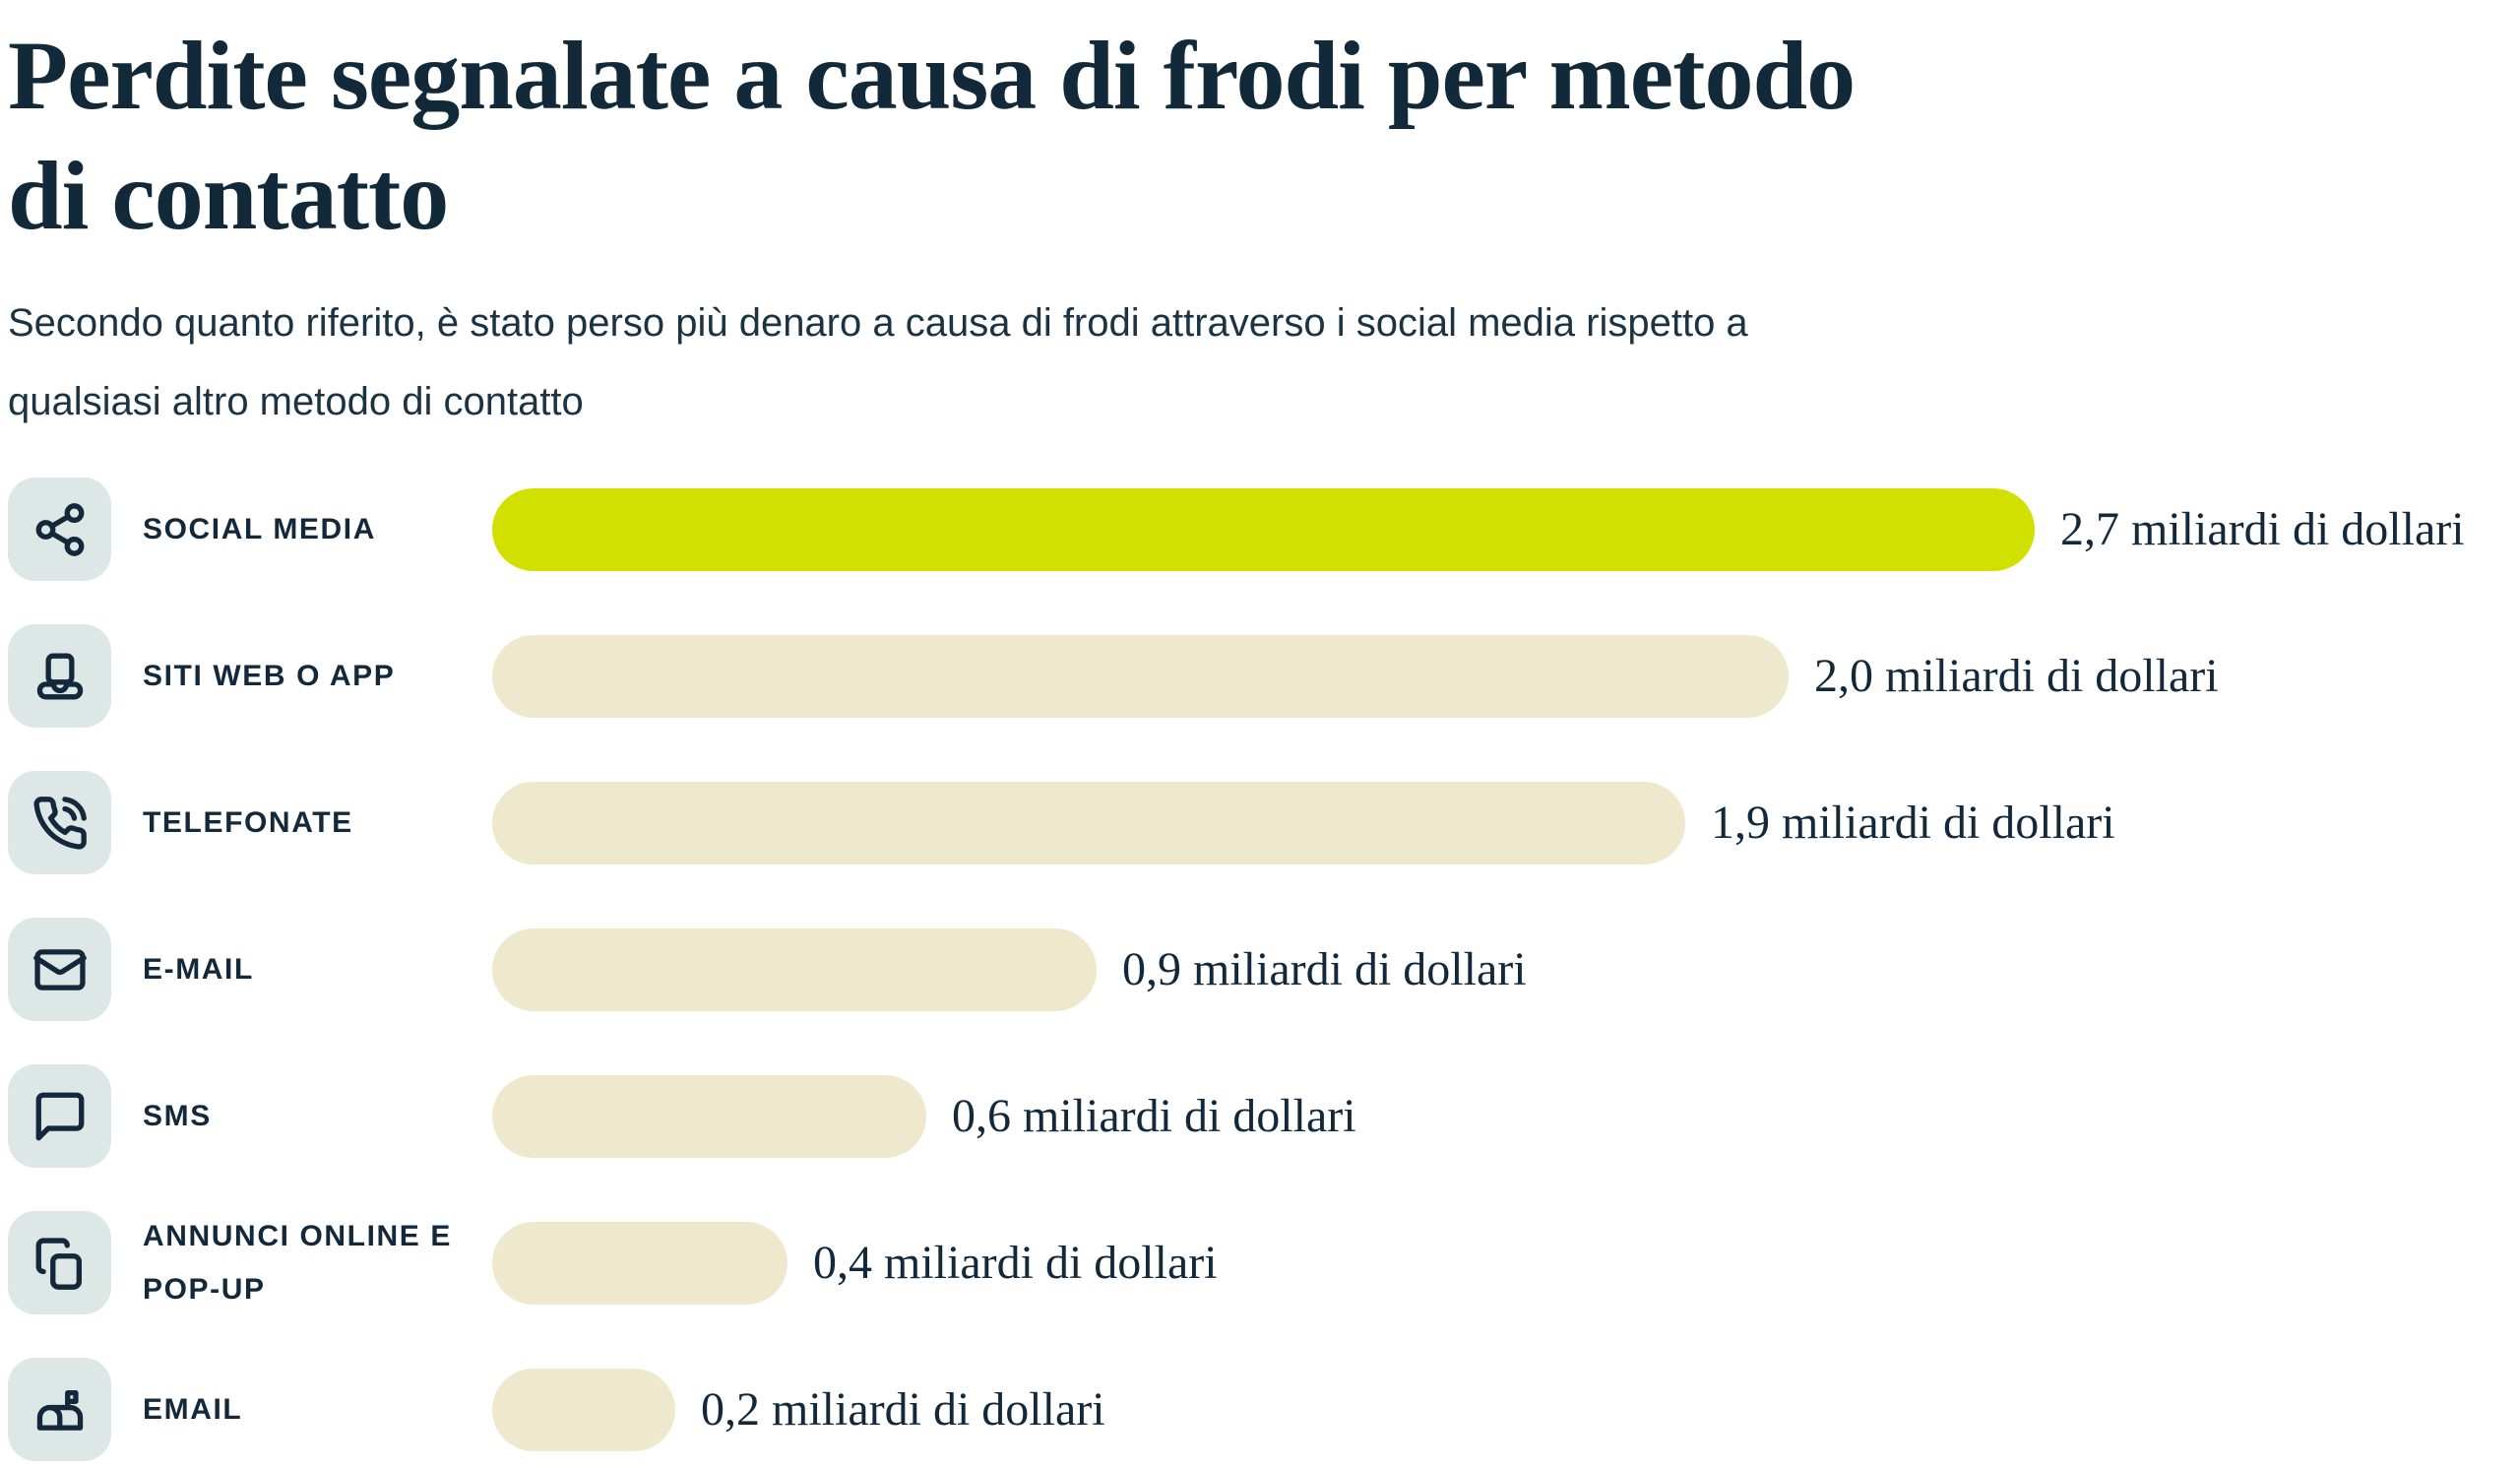 The image size is (2520, 1470). What do you see at coordinates (248, 822) in the screenshot?
I see `category-label: TELEFONATE` at bounding box center [248, 822].